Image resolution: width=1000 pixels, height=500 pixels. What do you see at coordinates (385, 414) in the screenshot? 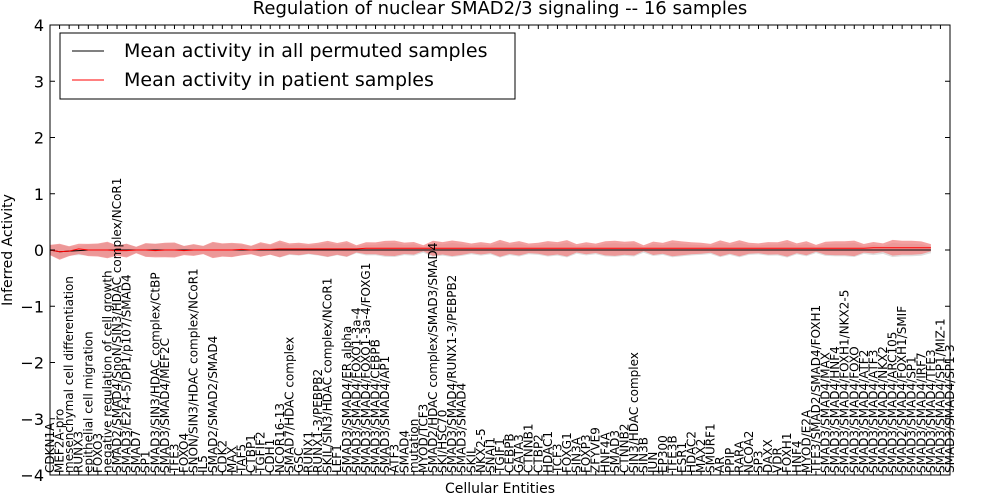
I see `category-label: SMAD3/SMAD4/AP1` at bounding box center [385, 414].